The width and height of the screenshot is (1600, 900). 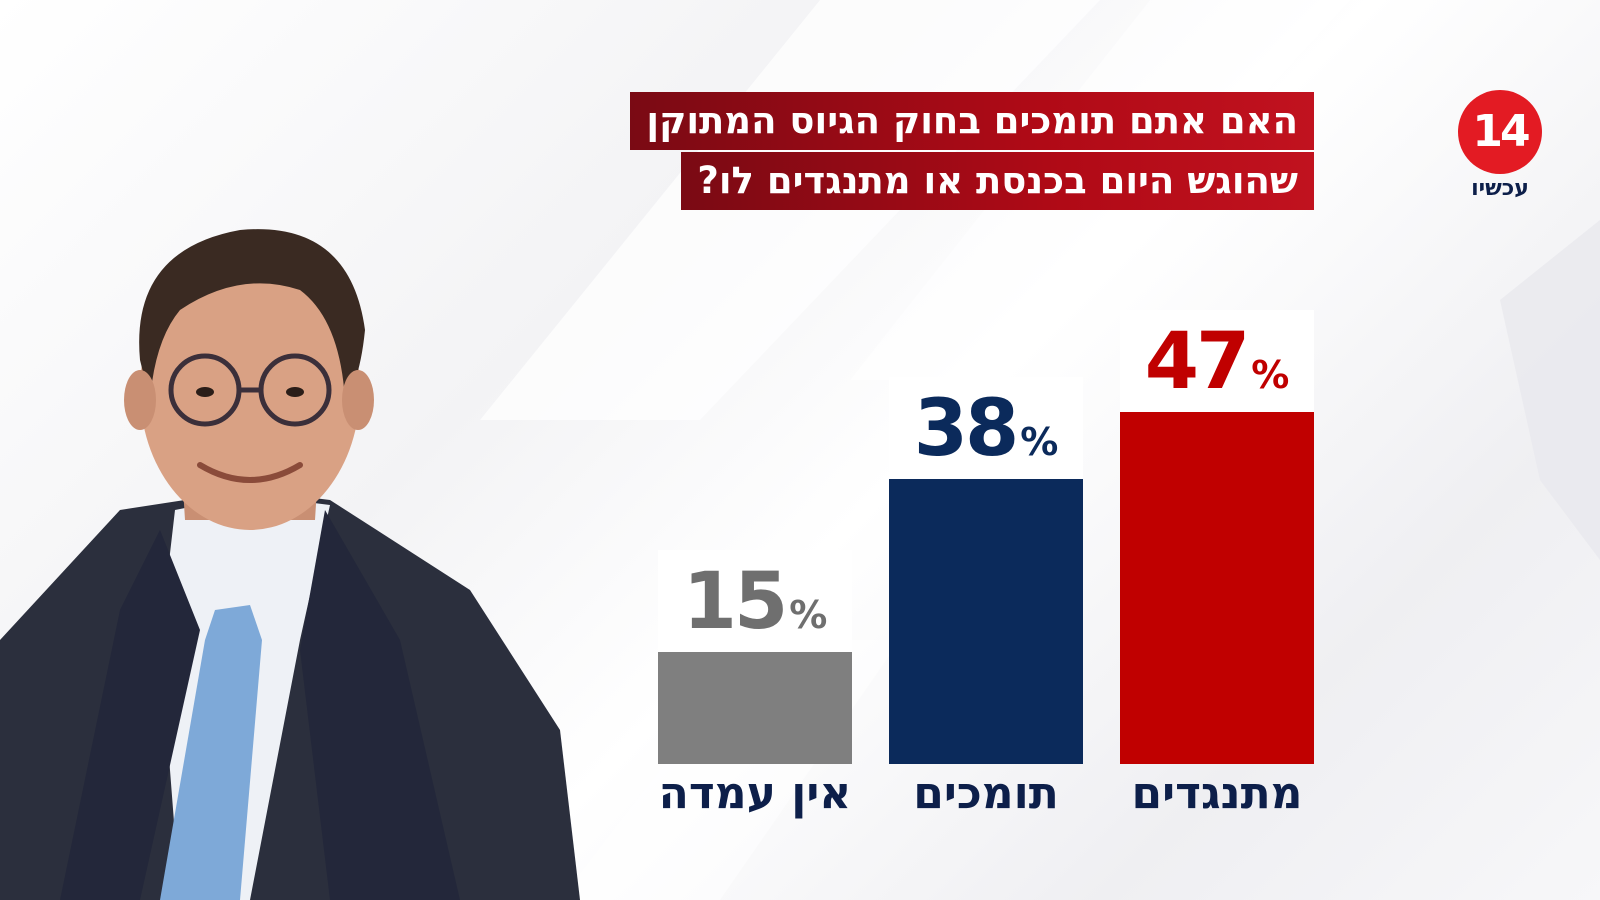 What do you see at coordinates (972, 121) in the screenshot?
I see `question-title-line-1: האם אתם תומכים בחוק הגיוס המתוקן` at bounding box center [972, 121].